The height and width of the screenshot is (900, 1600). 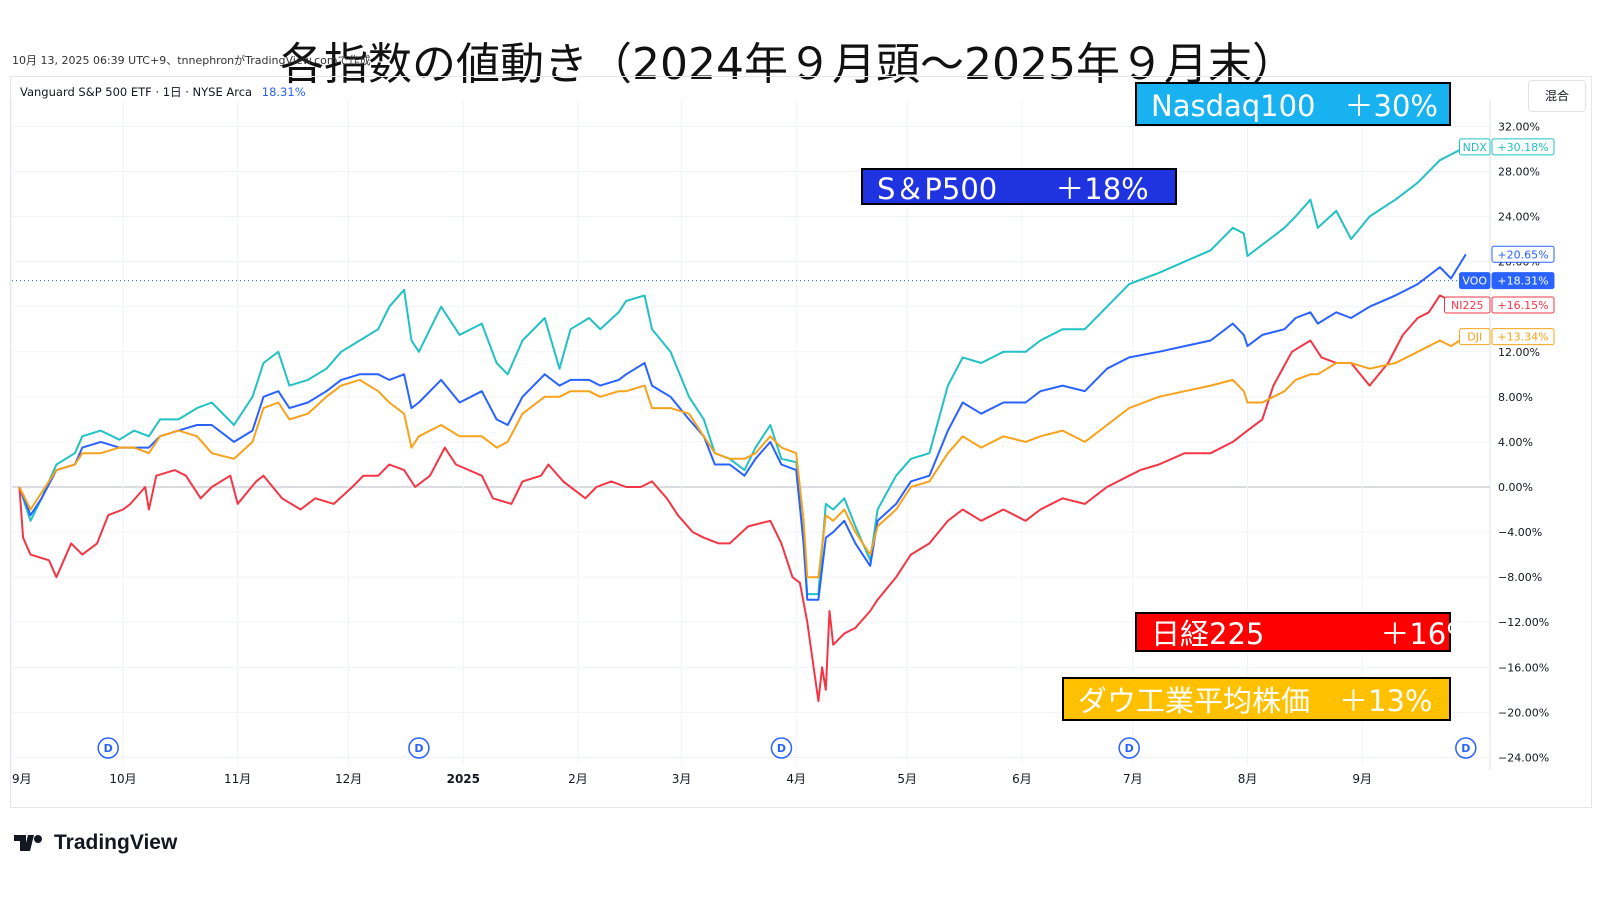 I want to click on x-tick-label: 7月, so click(x=1133, y=779).